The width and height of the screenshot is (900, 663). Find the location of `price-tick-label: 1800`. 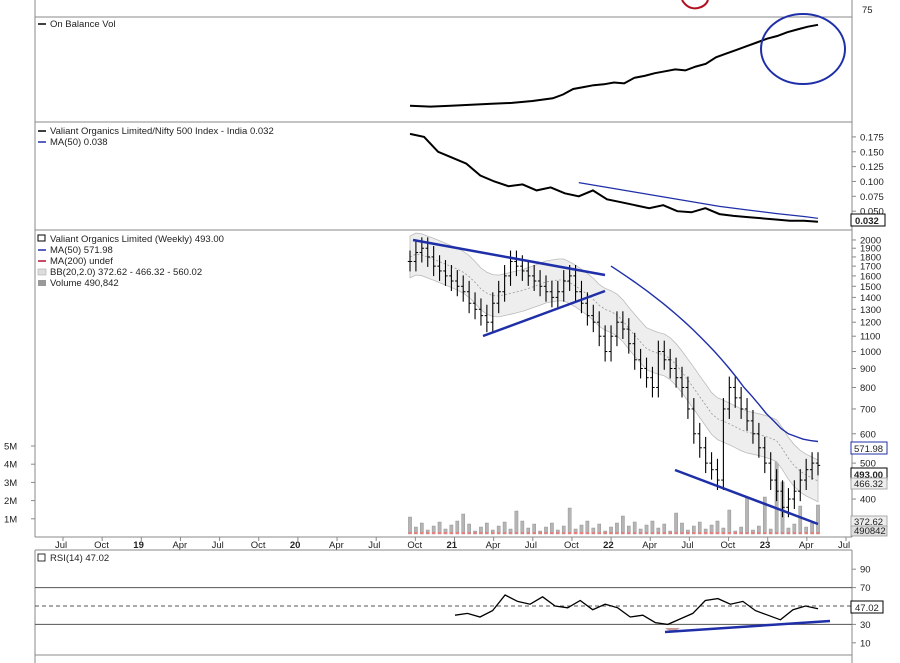

price-tick-label: 1800 is located at coordinates (870, 257).